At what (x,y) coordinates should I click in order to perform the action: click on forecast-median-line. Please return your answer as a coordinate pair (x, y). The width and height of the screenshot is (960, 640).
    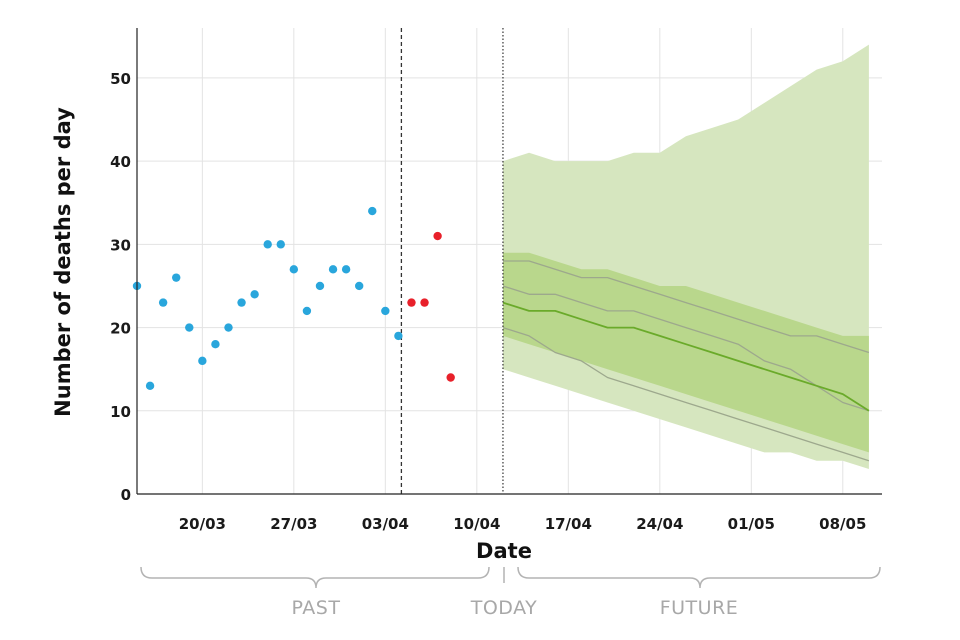
    Looking at the image, I should click on (686, 356).